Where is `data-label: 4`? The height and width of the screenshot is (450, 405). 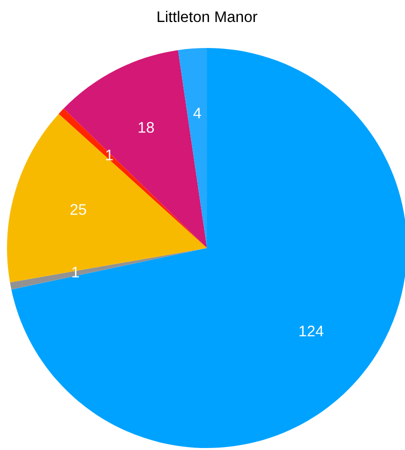 data-label: 4 is located at coordinates (197, 113).